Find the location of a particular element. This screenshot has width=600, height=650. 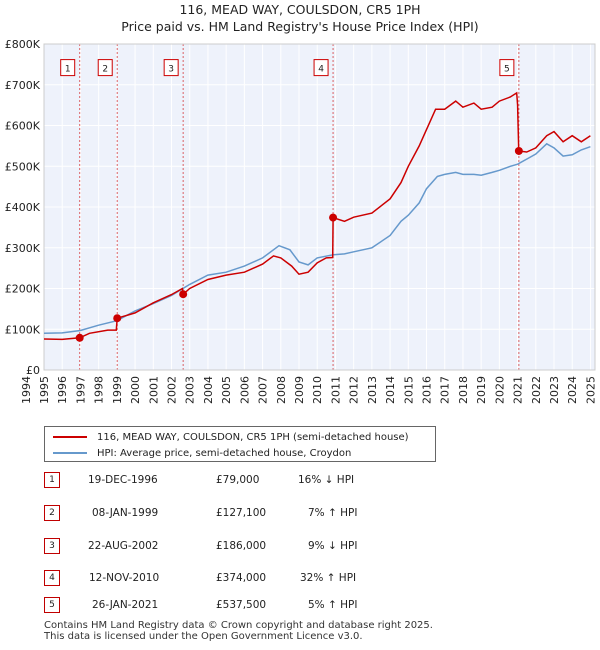

sale-date: 08-JAN-1999 is located at coordinates (125, 513).